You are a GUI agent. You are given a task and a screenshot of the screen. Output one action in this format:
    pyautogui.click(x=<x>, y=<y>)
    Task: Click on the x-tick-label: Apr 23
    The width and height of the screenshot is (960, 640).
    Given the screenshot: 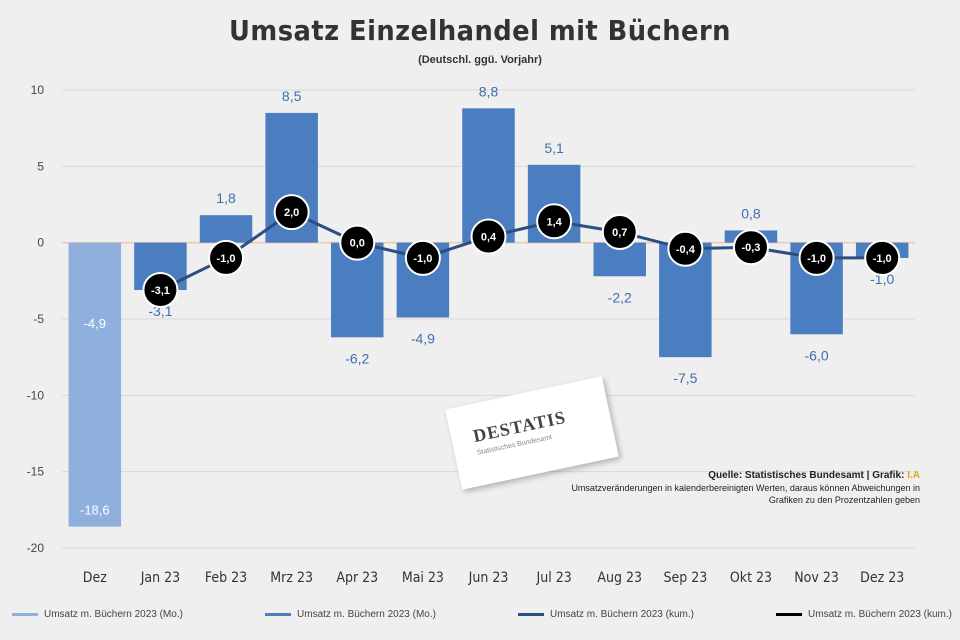 What is the action you would take?
    pyautogui.click(x=357, y=578)
    